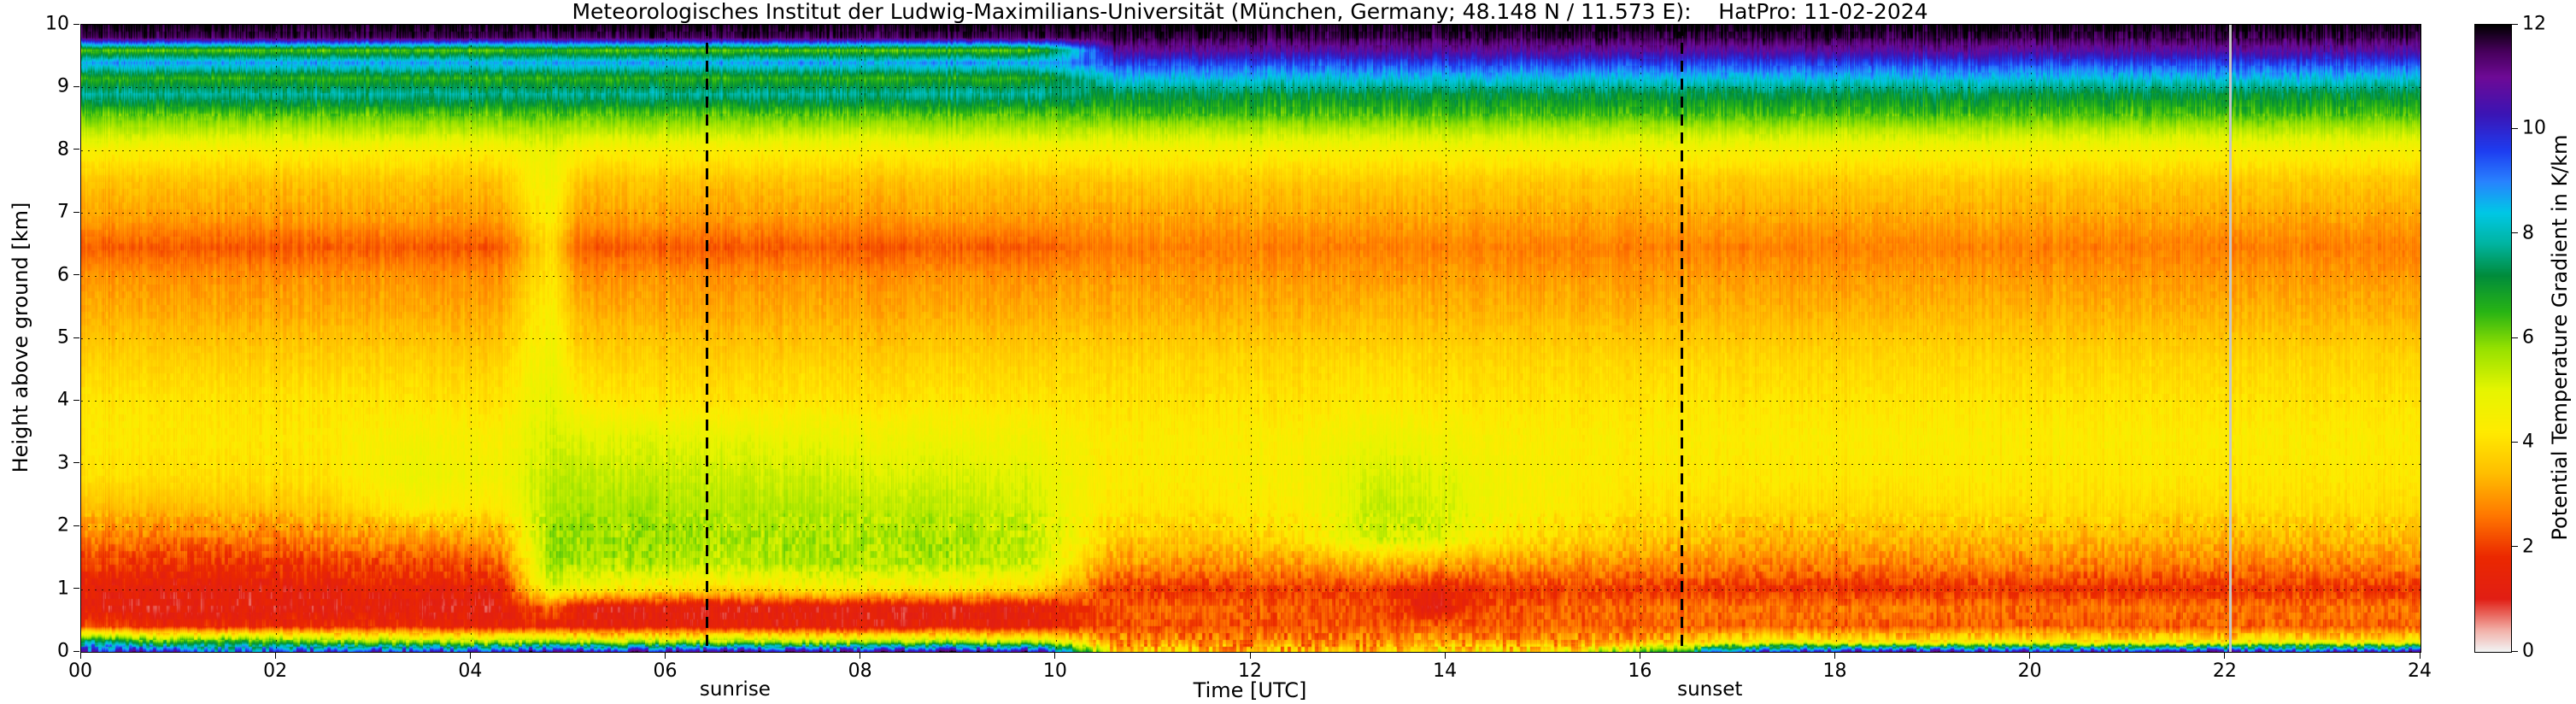 The height and width of the screenshot is (704, 2576). What do you see at coordinates (1445, 671) in the screenshot?
I see `x-tick-label: 14` at bounding box center [1445, 671].